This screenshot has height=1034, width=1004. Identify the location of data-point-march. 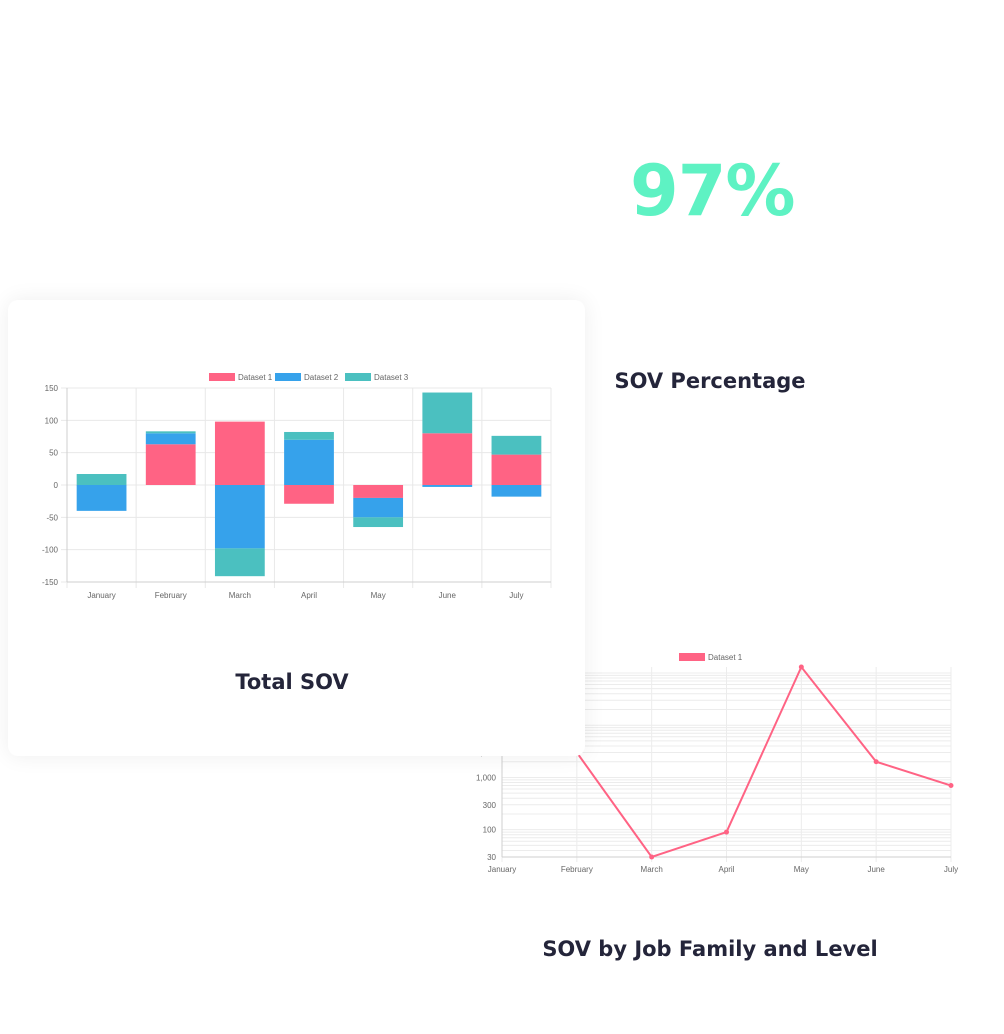
(652, 857).